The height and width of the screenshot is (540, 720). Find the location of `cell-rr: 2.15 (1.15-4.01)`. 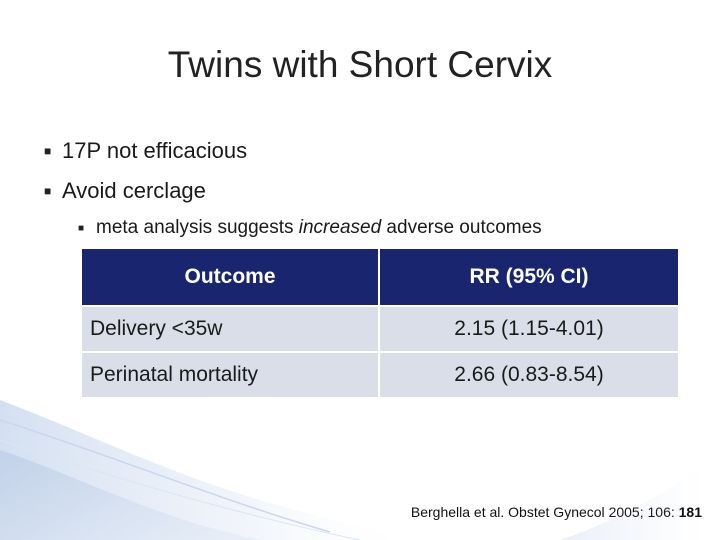

cell-rr: 2.15 (1.15-4.01) is located at coordinates (529, 329).